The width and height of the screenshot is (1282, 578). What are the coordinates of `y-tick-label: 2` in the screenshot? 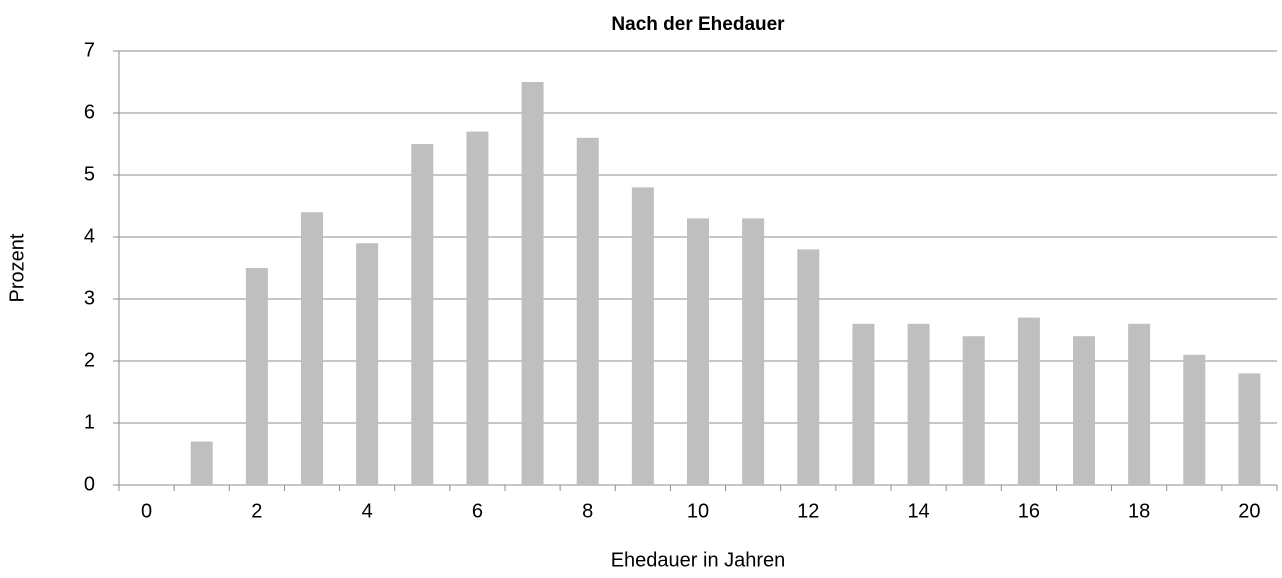 It's located at (89, 360).